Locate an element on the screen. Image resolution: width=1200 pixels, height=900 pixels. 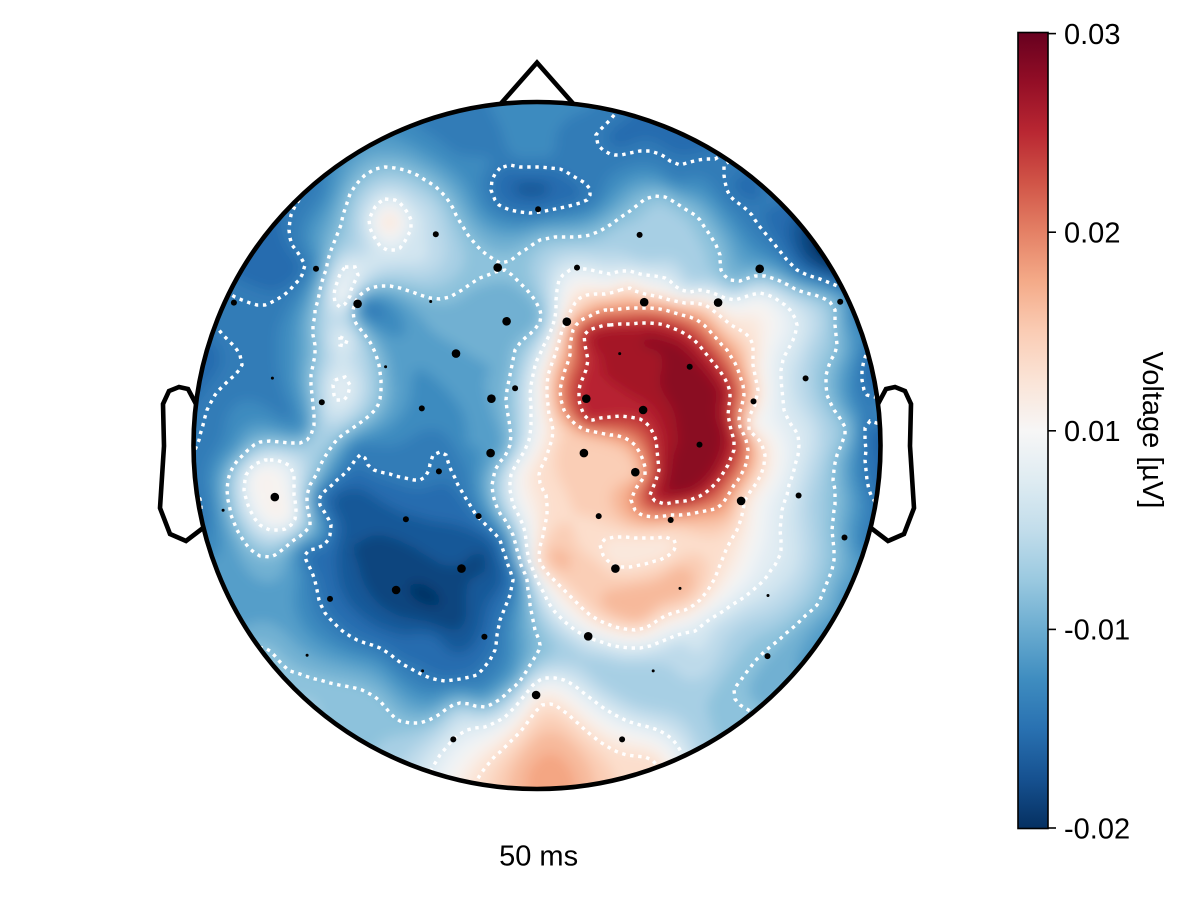
svg-text: 0.01 is located at coordinates (1092, 432).